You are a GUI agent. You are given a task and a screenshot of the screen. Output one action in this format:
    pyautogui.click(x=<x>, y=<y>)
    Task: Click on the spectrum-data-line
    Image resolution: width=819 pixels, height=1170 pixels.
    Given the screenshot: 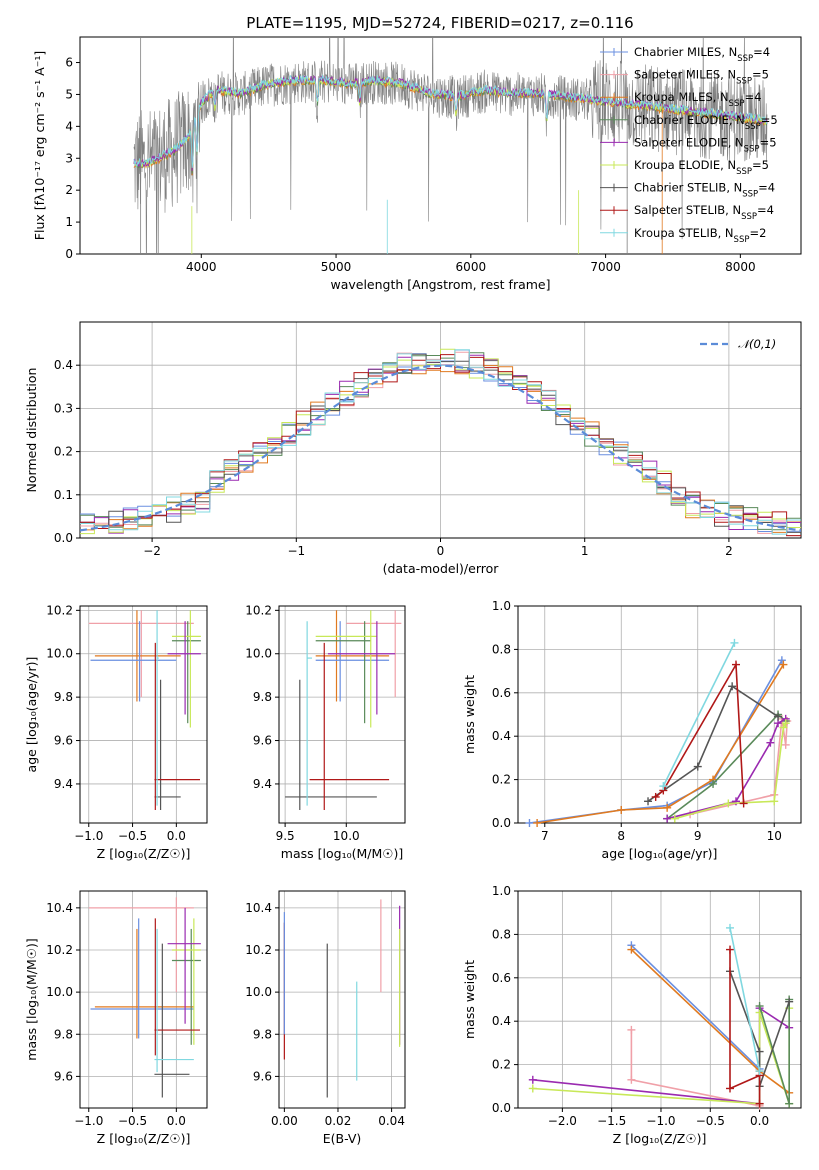 What is the action you would take?
    pyautogui.click(x=450, y=145)
    